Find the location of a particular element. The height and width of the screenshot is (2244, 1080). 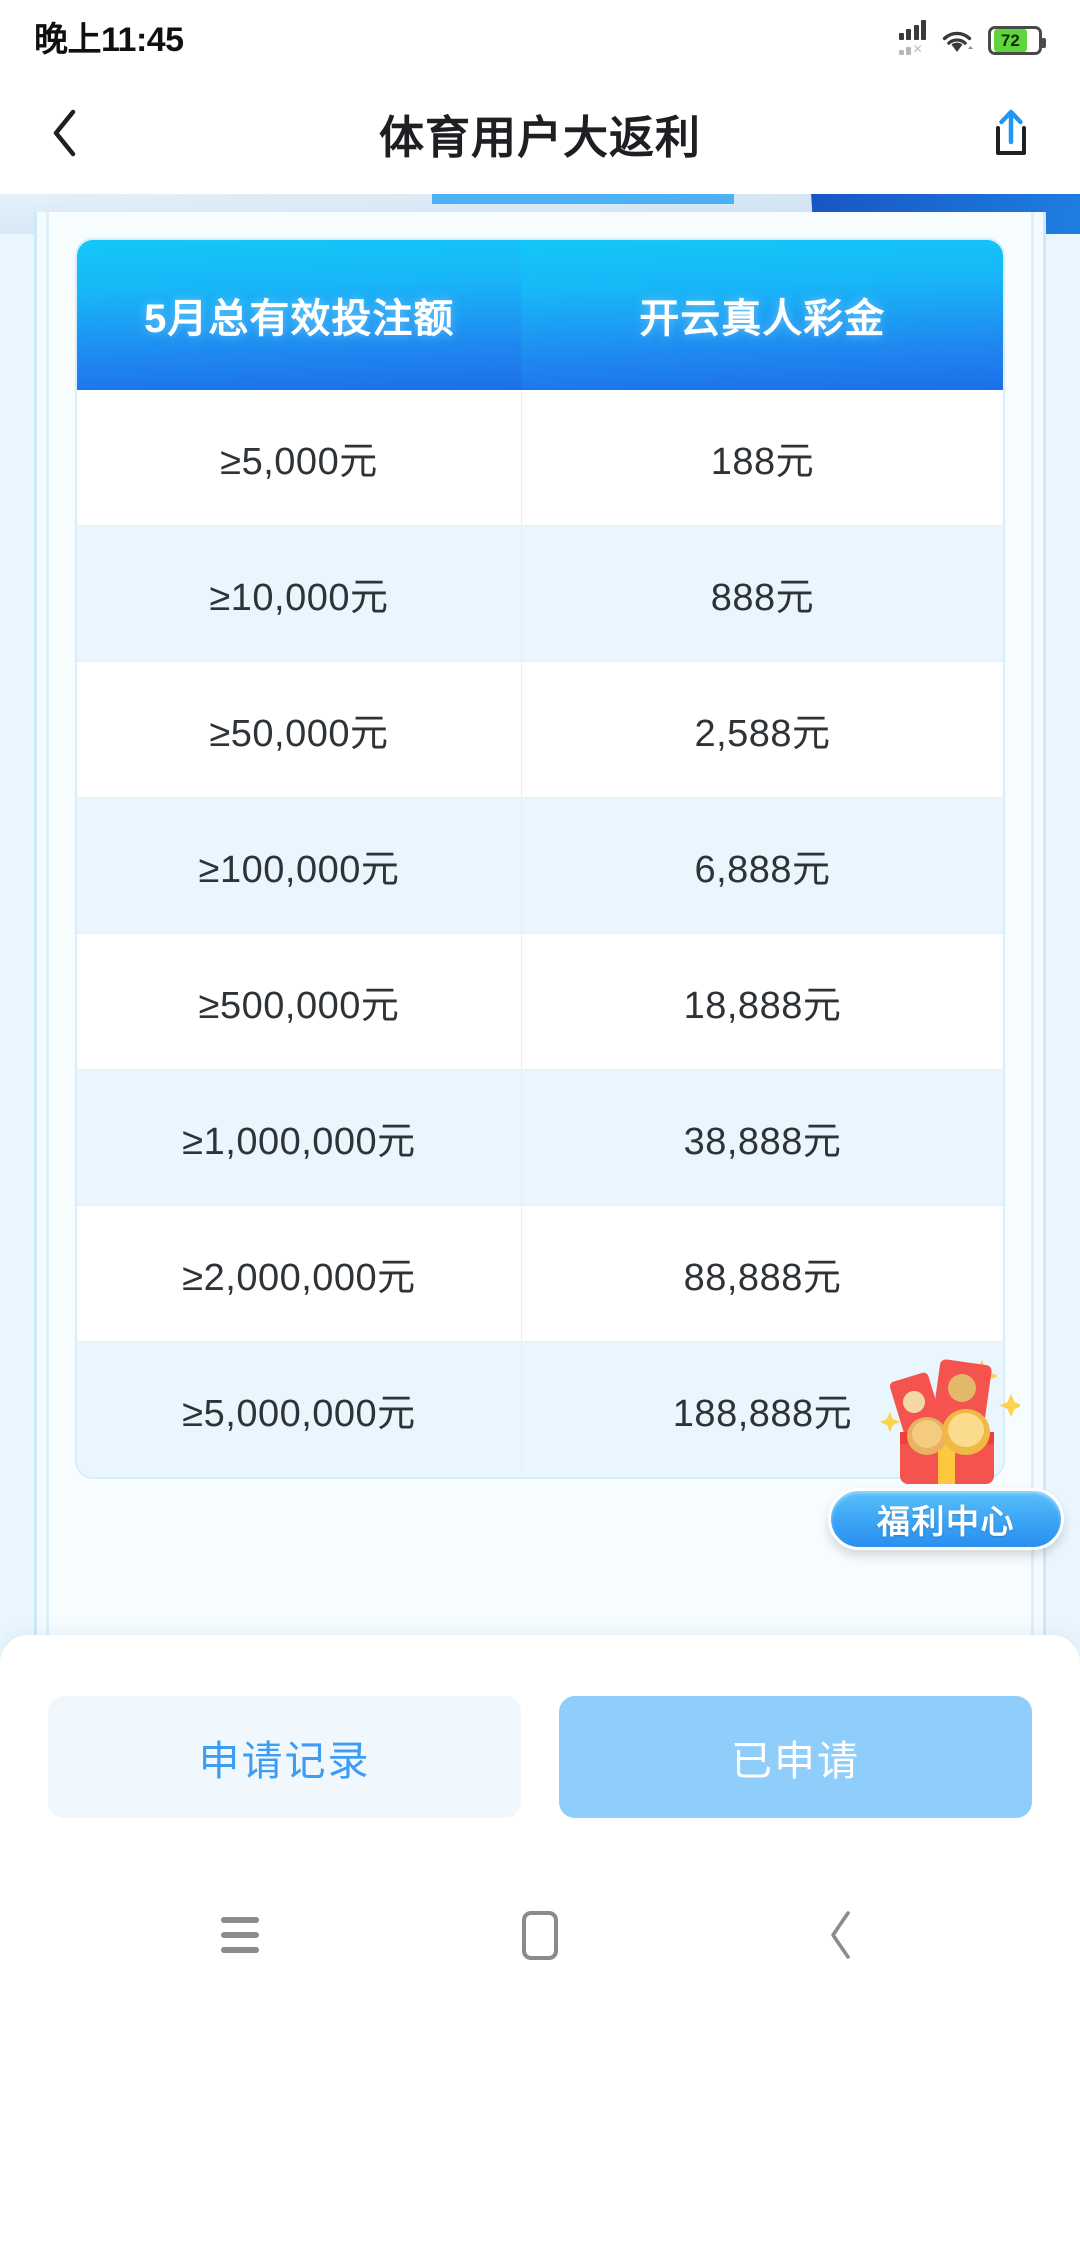

table-row: ≥10,000元 888元 is located at coordinates (540, 593).